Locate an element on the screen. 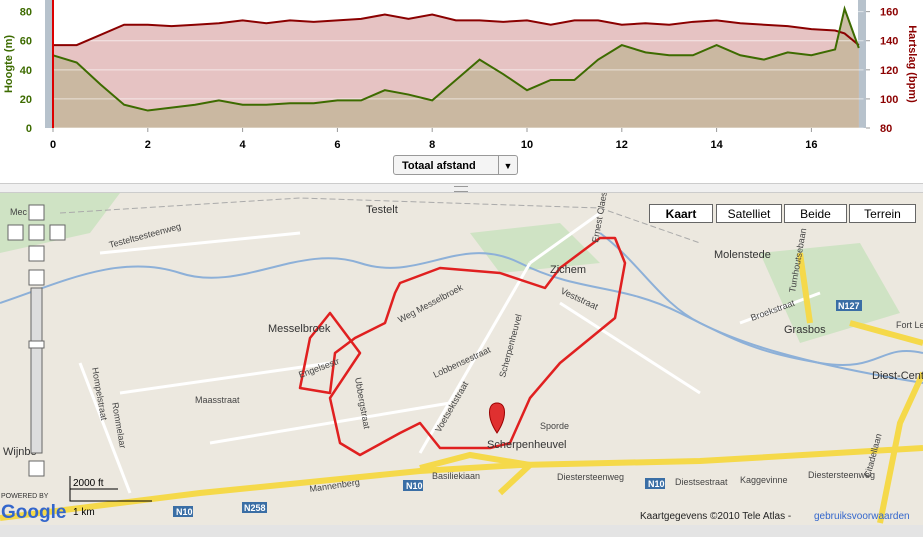  place-label: Messelbroek is located at coordinates (299, 329).